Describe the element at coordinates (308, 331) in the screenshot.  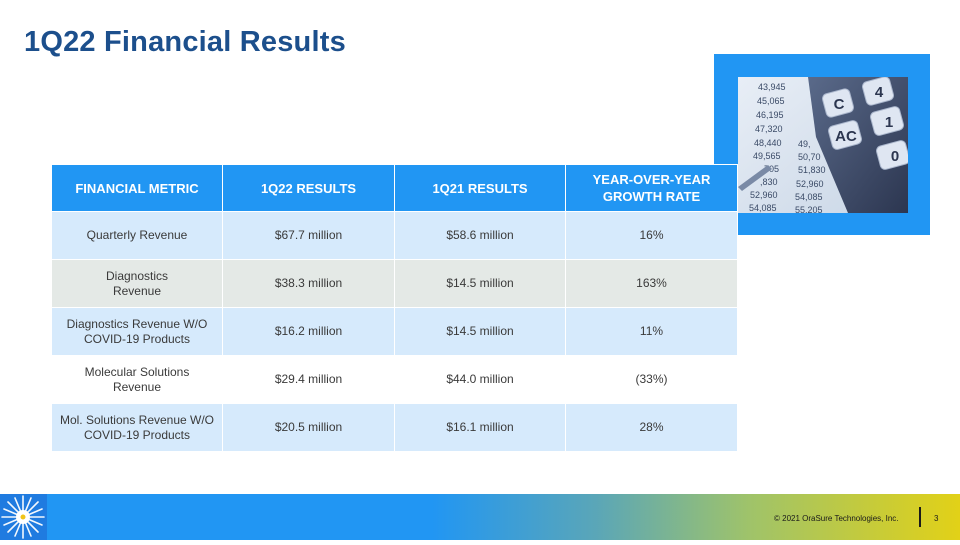
I see `1q22-cell: $16.2 million` at that location.